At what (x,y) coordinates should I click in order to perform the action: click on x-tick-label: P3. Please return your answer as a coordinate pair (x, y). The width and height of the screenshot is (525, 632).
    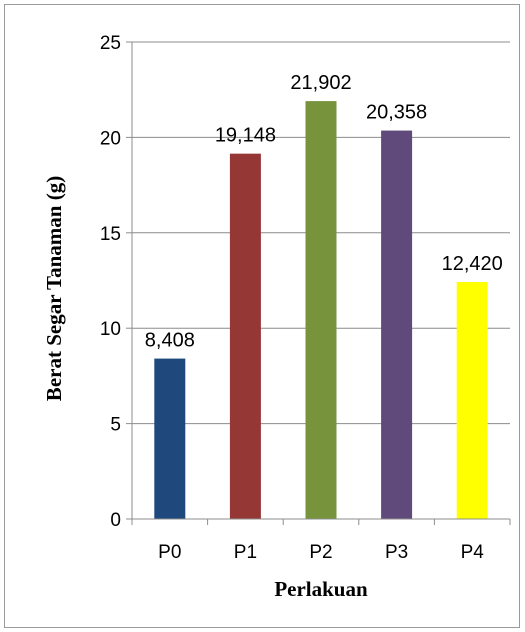
    Looking at the image, I should click on (396, 552).